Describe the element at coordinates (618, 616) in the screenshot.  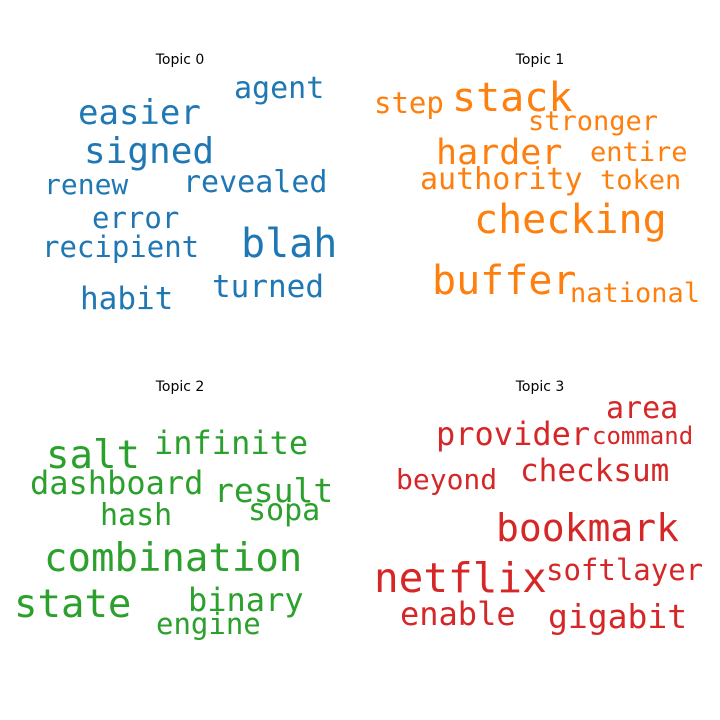
I see `cloud-word: gigabit` at that location.